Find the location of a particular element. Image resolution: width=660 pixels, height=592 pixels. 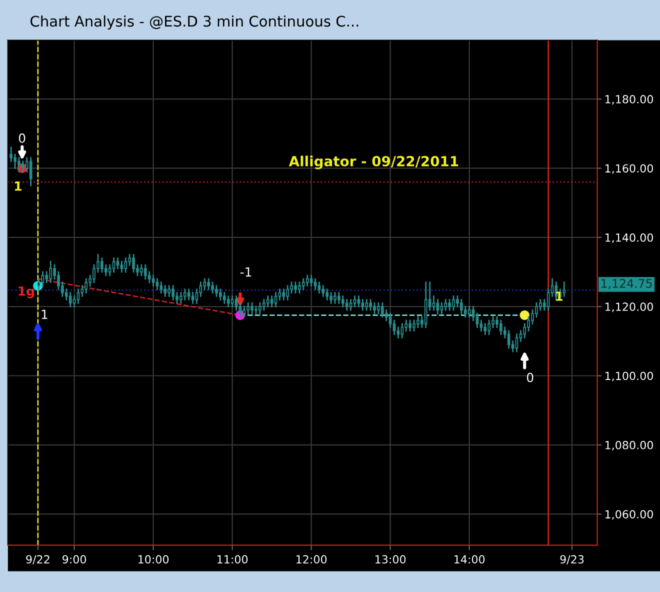

annotation: -1 is located at coordinates (246, 271).